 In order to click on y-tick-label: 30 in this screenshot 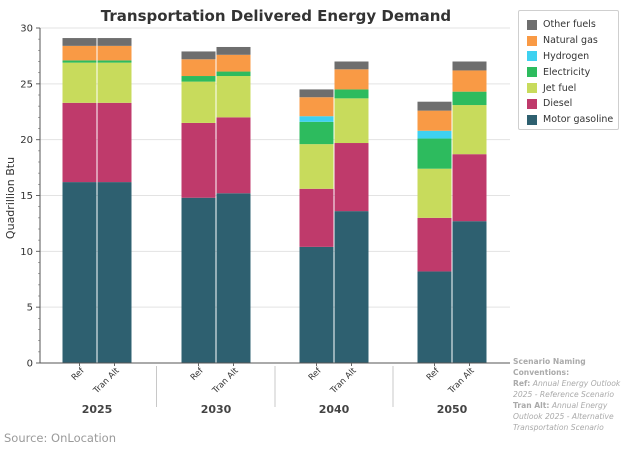, I will do `click(26, 29)`.